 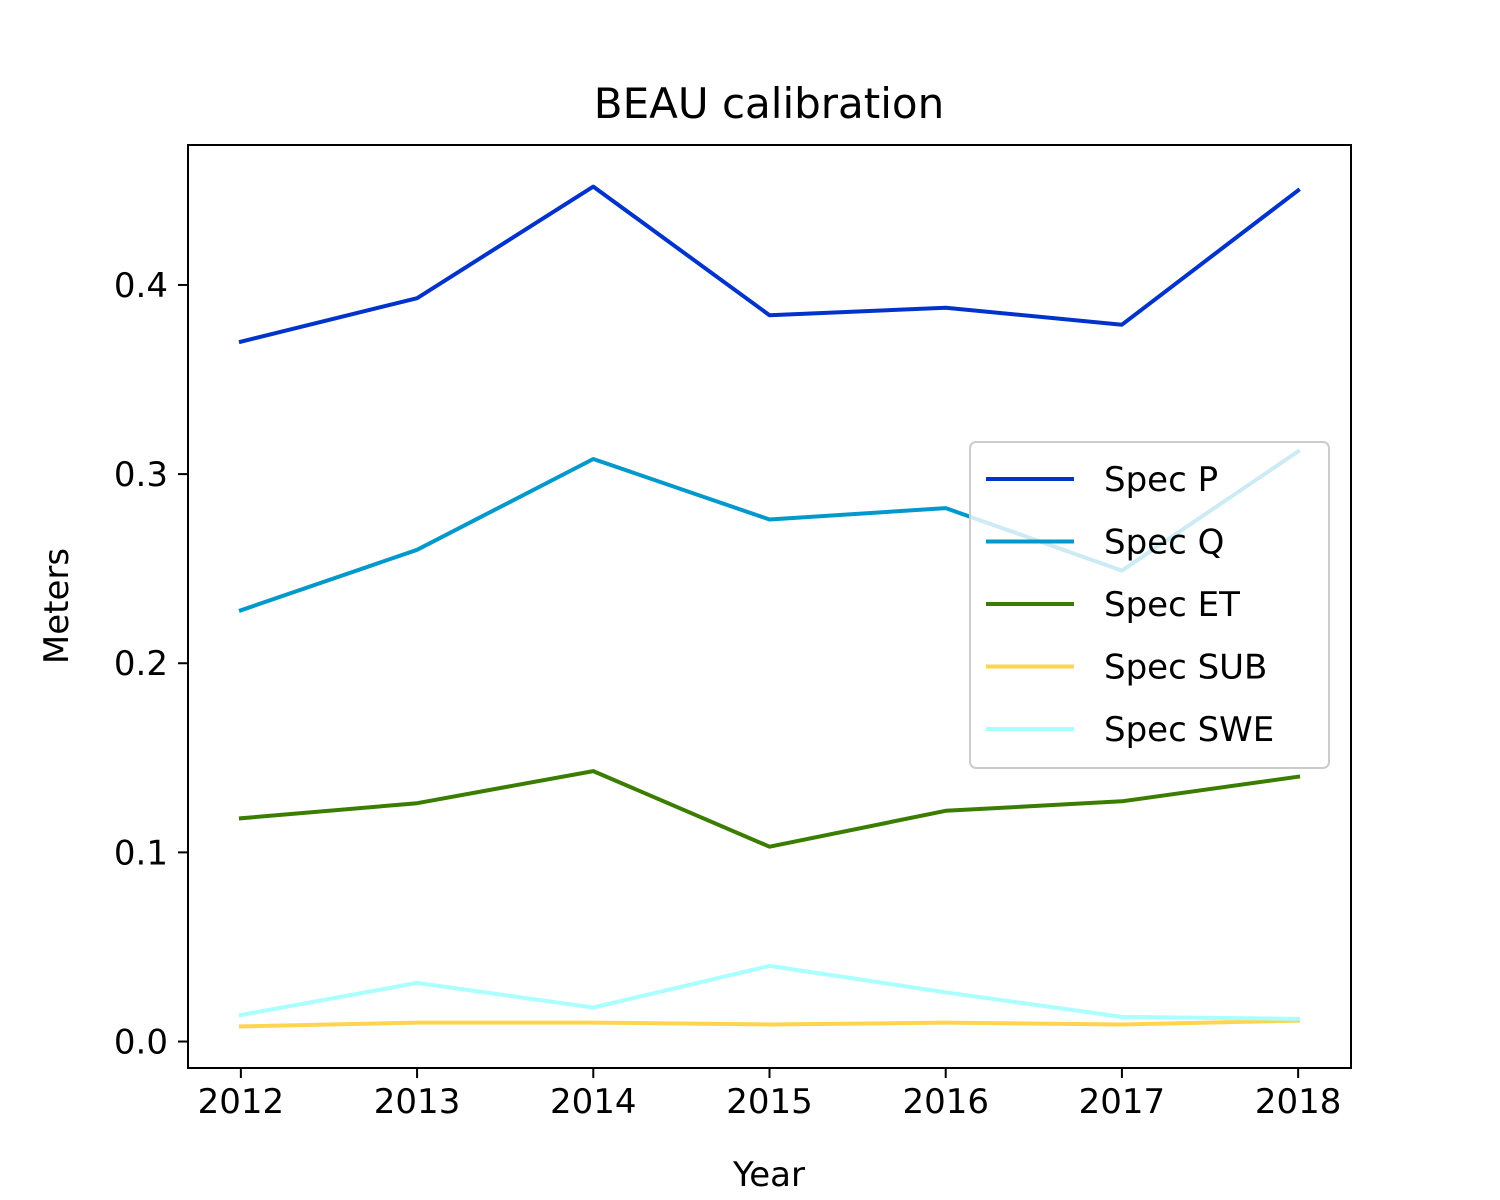 I want to click on x-tick-label: 2013, so click(x=417, y=1102).